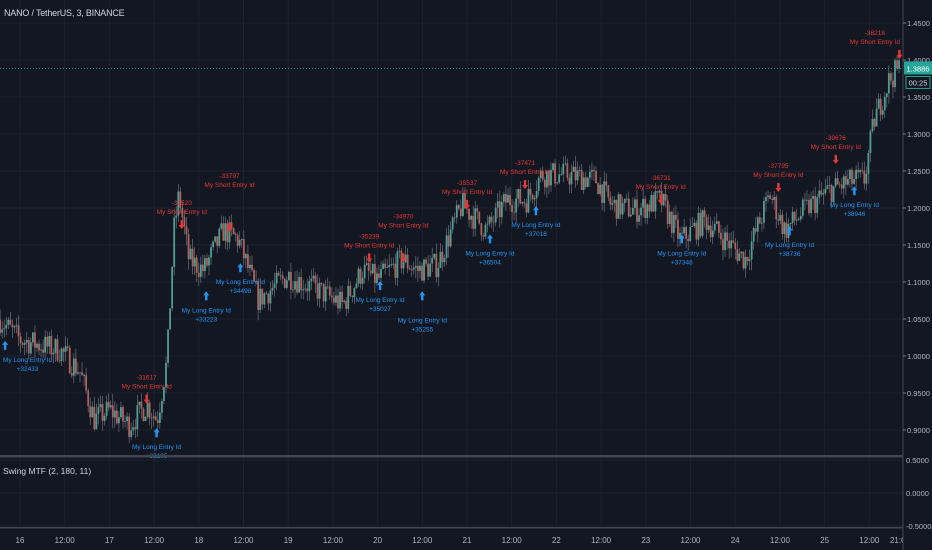 The width and height of the screenshot is (932, 550). What do you see at coordinates (109, 540) in the screenshot?
I see `time-tick-label: 17` at bounding box center [109, 540].